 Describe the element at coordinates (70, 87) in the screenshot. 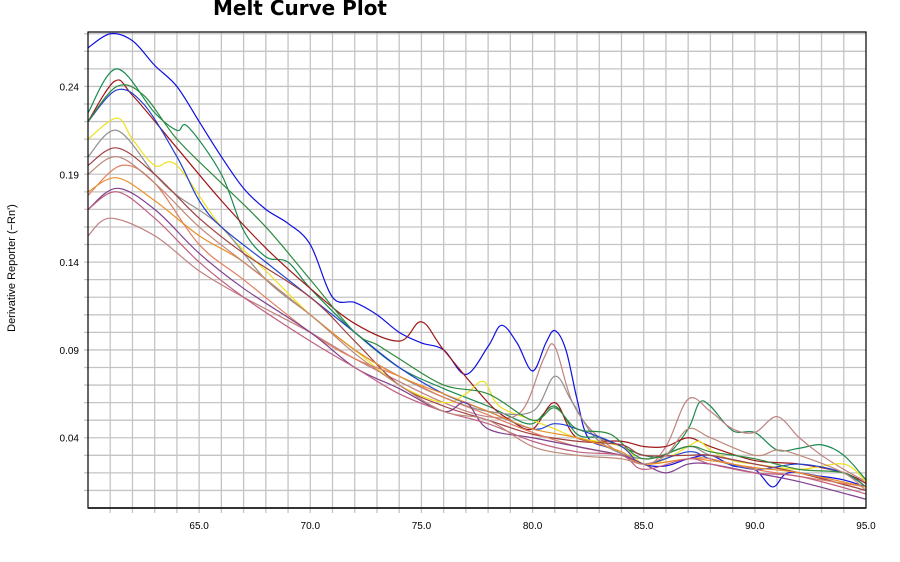

I see `y-tick-label: 0.24` at that location.